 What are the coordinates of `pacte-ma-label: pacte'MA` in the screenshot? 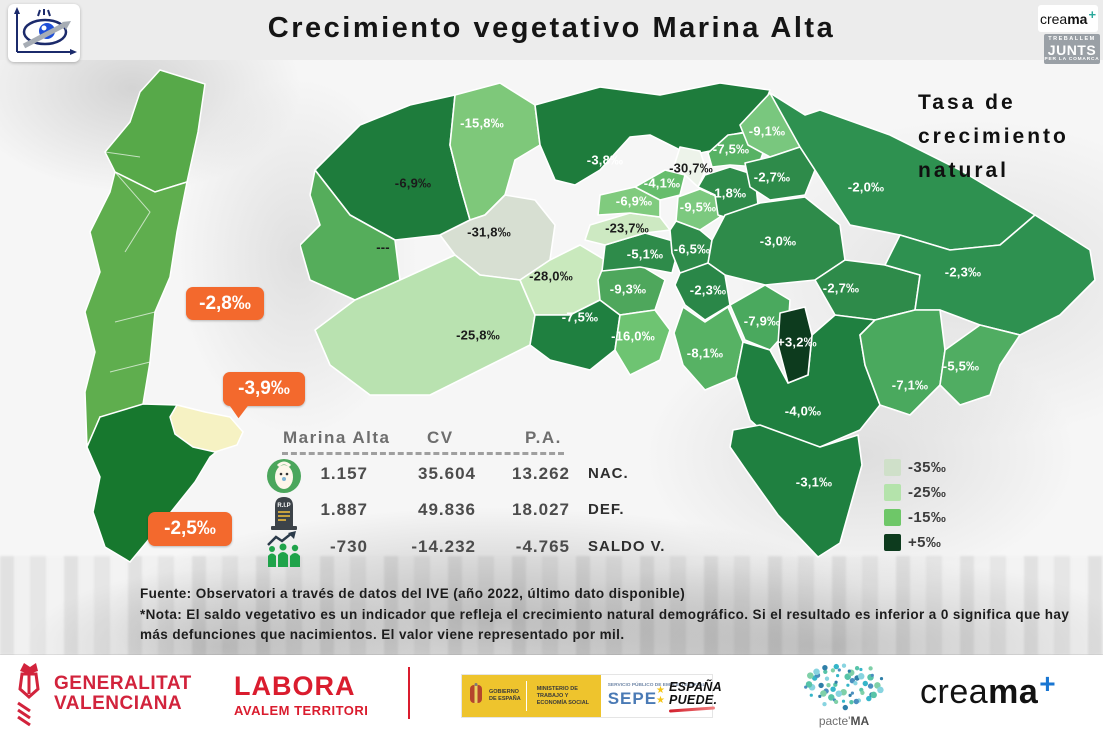 It's located at (844, 721).